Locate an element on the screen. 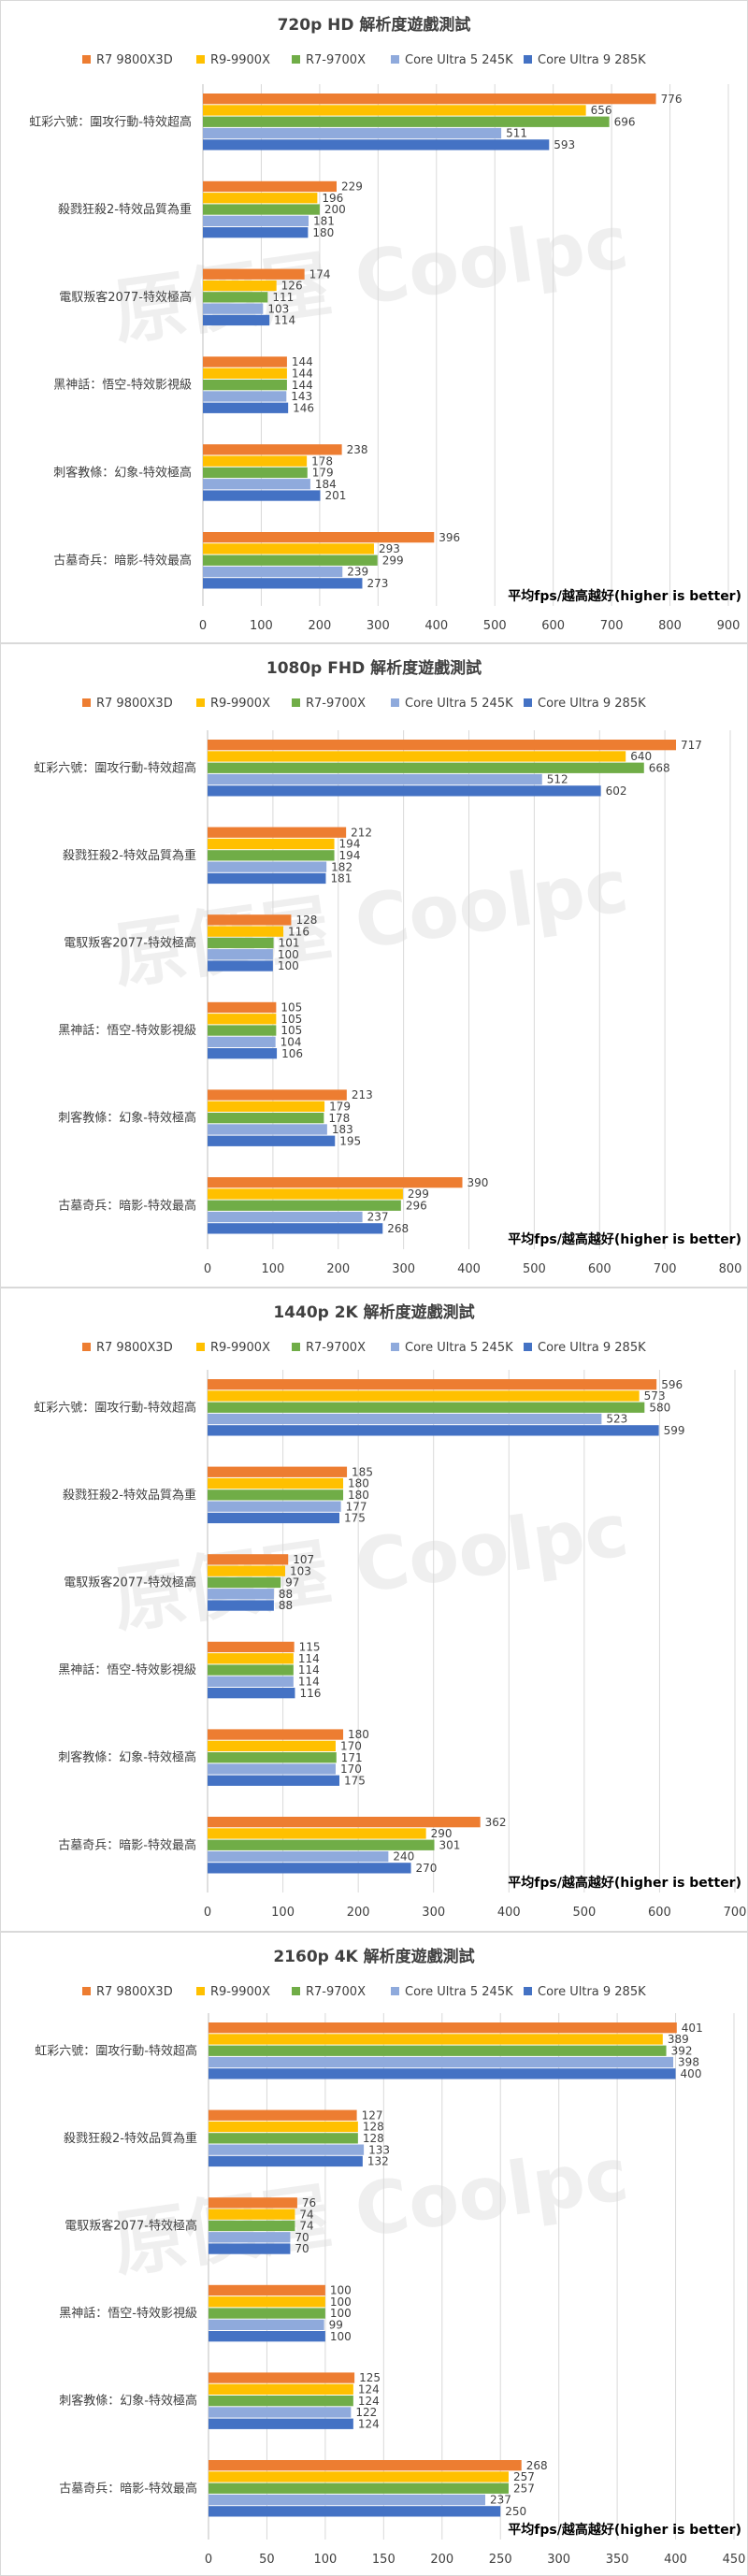 This screenshot has width=748, height=2576. data-label: 183 is located at coordinates (342, 1129).